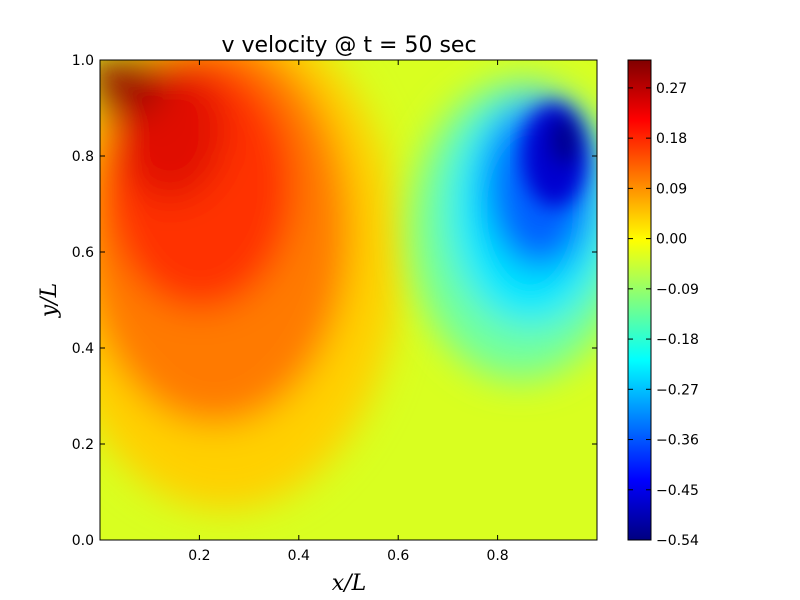 Image resolution: width=800 pixels, height=600 pixels. What do you see at coordinates (83, 61) in the screenshot?
I see `y-tick-label: 1.0` at bounding box center [83, 61].